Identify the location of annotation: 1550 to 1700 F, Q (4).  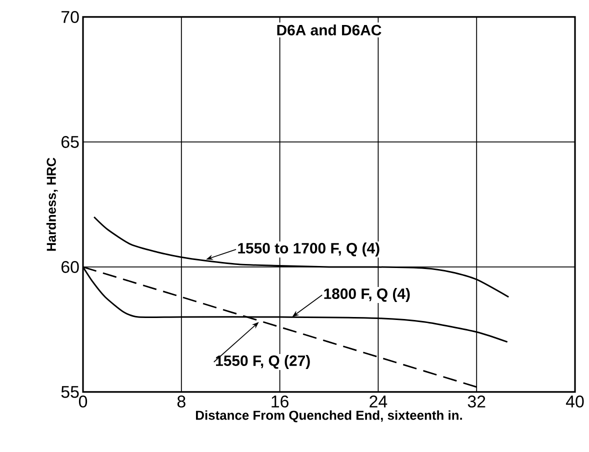
(309, 249).